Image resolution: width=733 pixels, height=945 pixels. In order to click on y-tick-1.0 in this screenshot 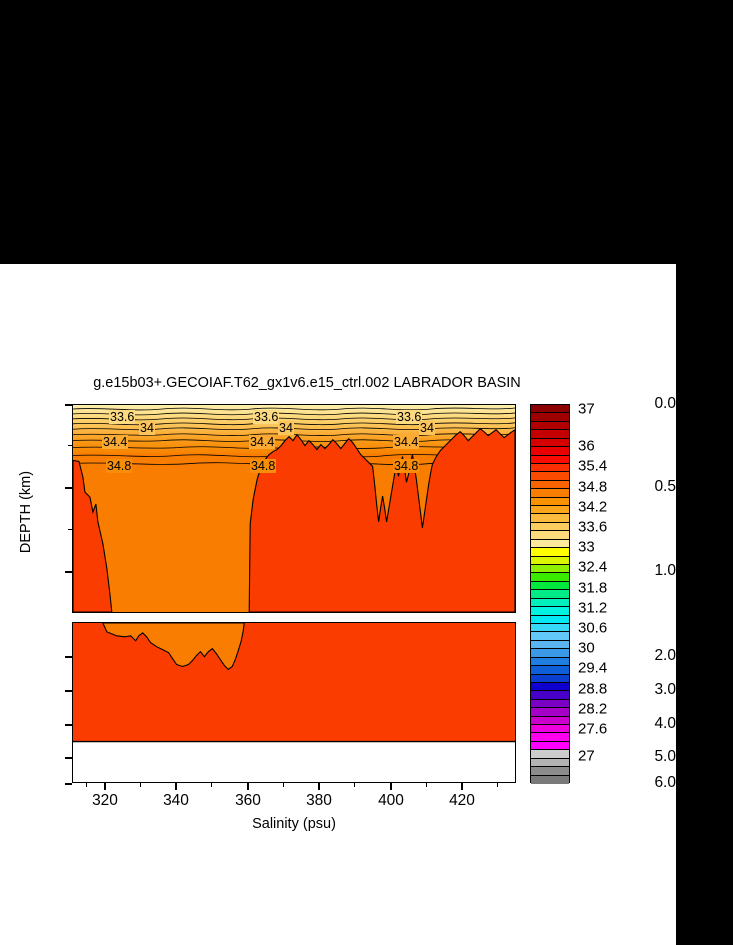, I will do `click(68, 572)`.